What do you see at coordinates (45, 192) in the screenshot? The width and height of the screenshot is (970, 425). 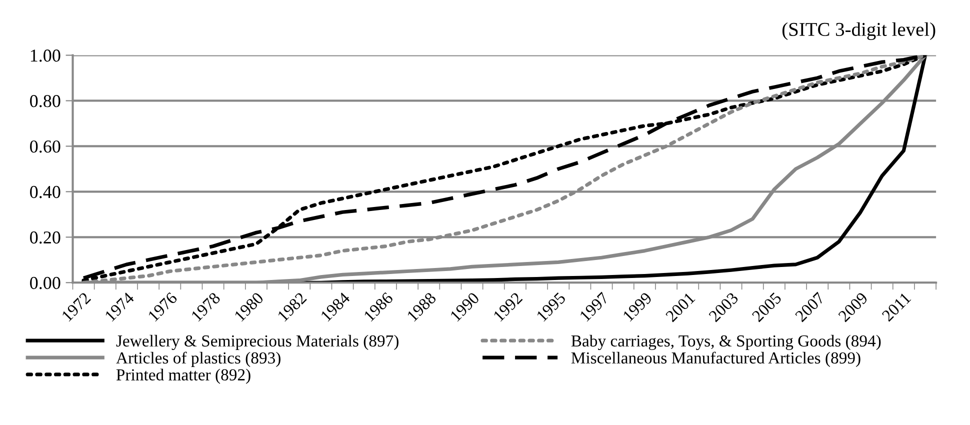 I see `y-tick-label: 0.40` at bounding box center [45, 192].